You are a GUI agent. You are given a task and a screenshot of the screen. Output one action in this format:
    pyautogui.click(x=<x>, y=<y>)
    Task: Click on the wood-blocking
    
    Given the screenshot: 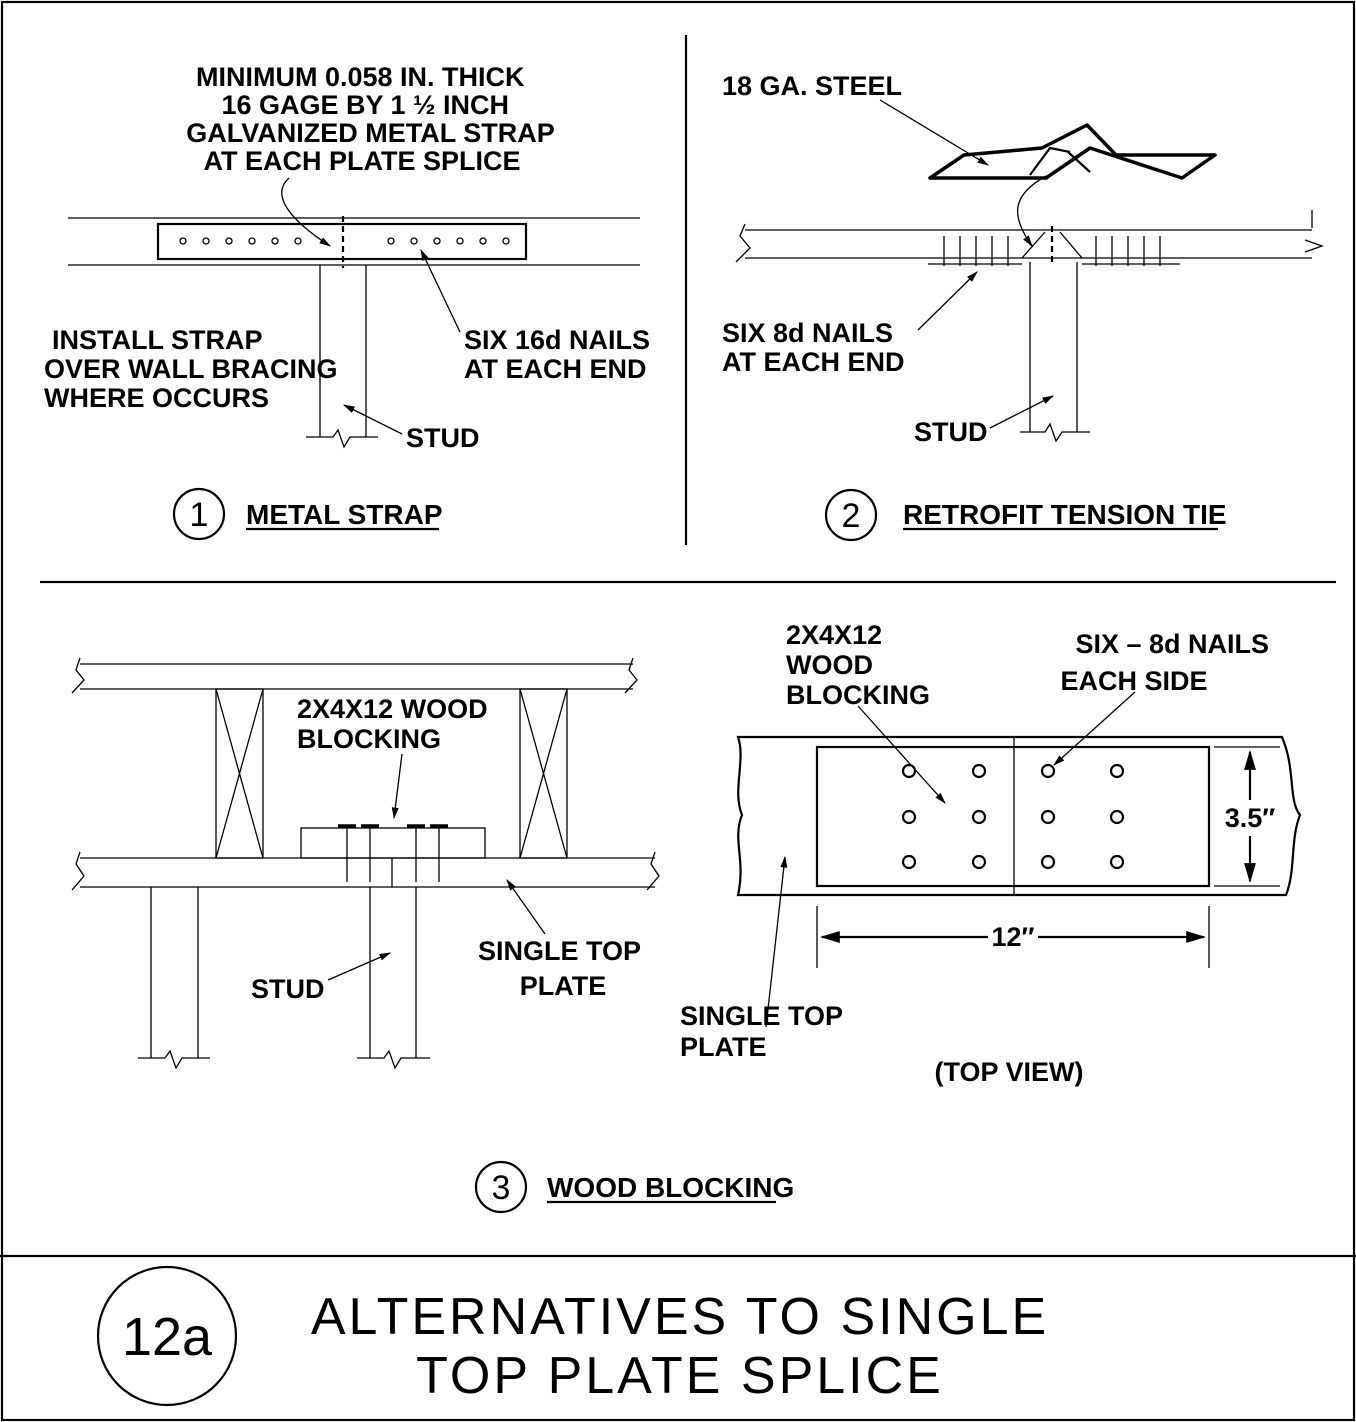 What is the action you would take?
    pyautogui.click(x=393, y=843)
    